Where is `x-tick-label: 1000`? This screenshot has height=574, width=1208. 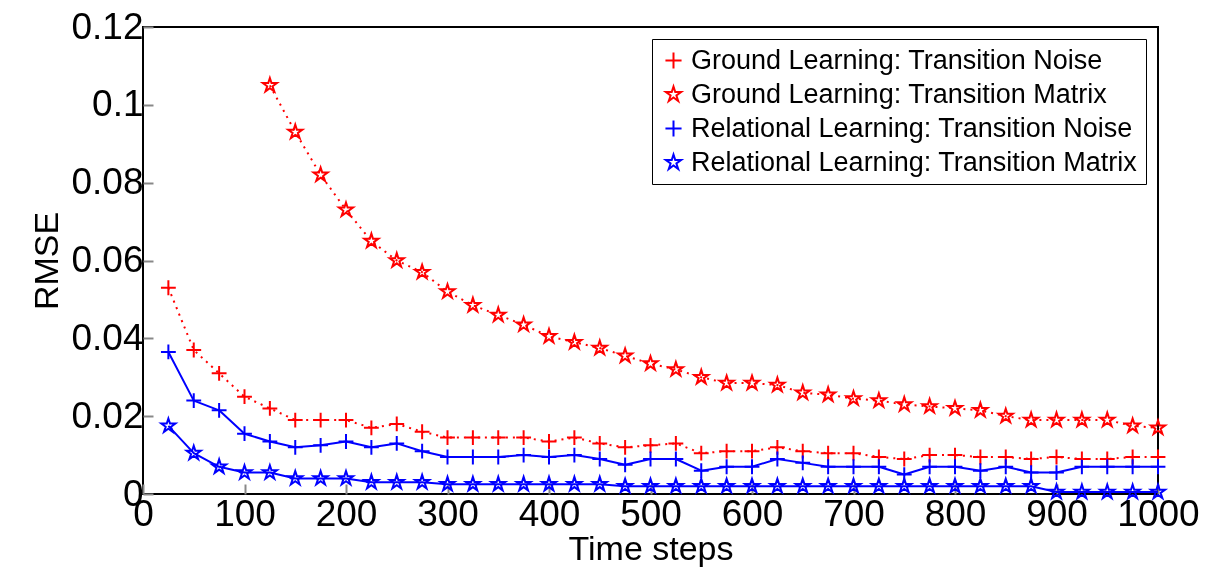 x-tick-label: 1000 is located at coordinates (1158, 513).